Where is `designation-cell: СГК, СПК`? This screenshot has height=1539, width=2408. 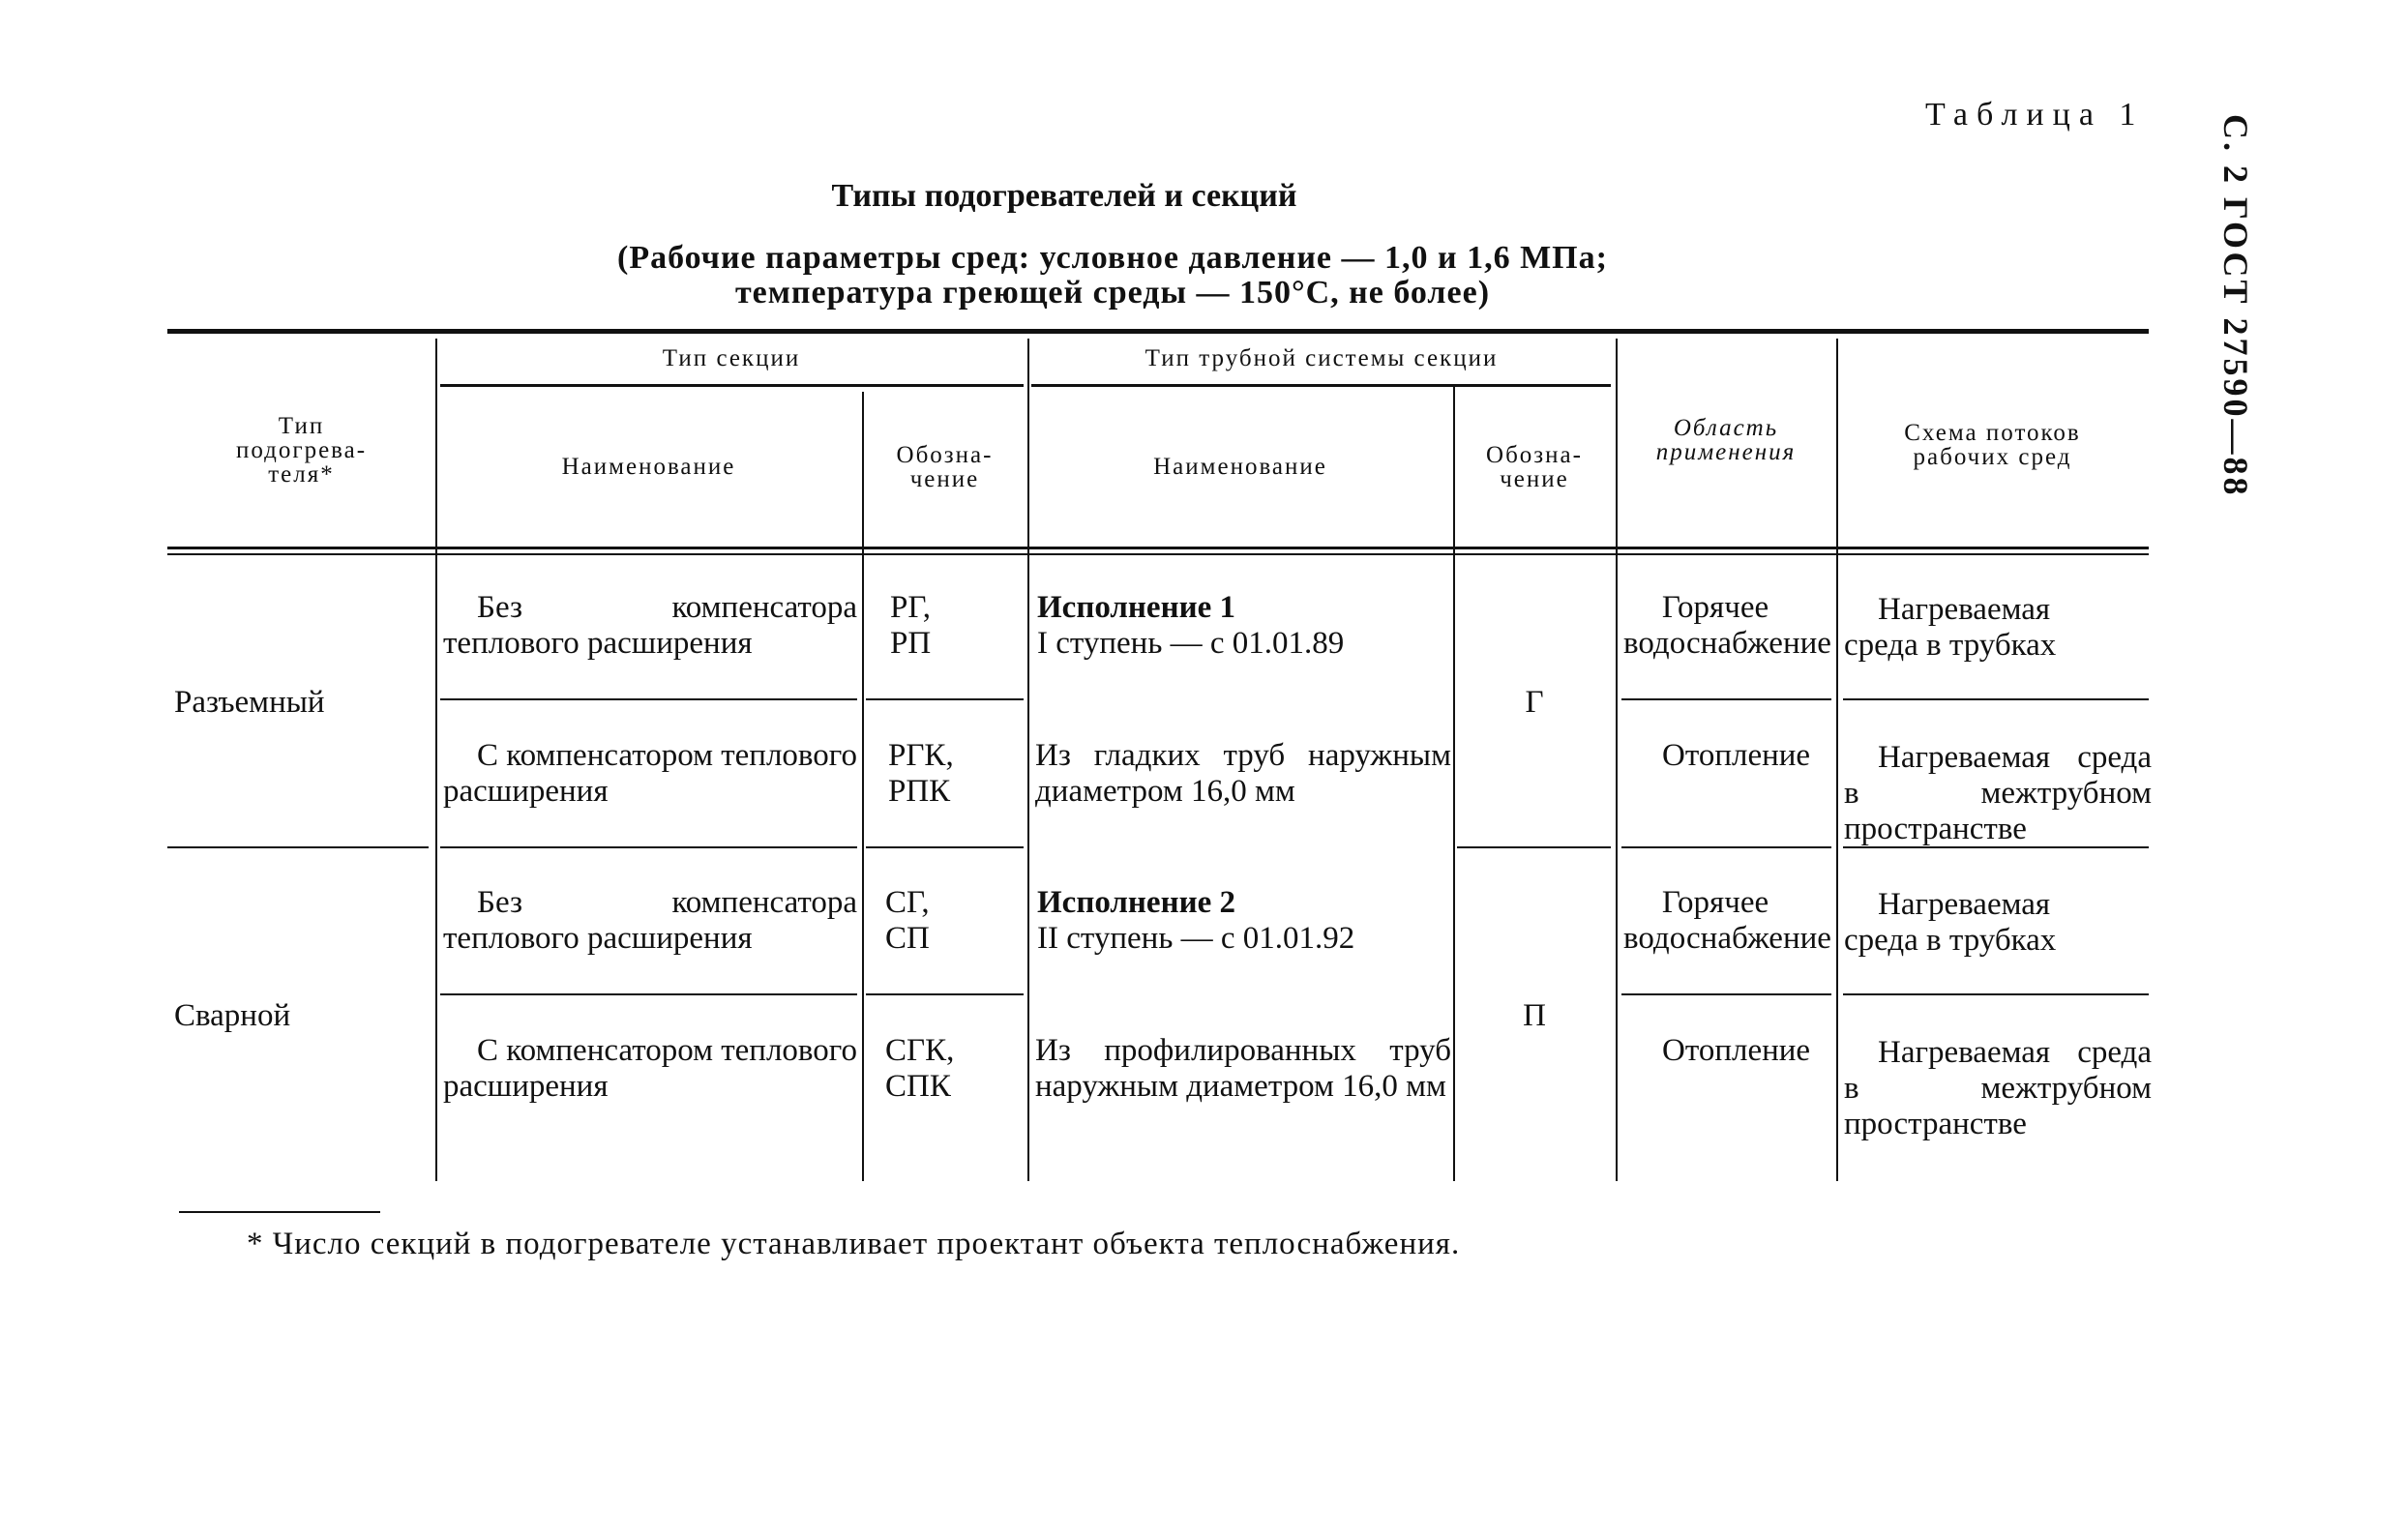 designation-cell: СГК, СПК is located at coordinates (920, 1068).